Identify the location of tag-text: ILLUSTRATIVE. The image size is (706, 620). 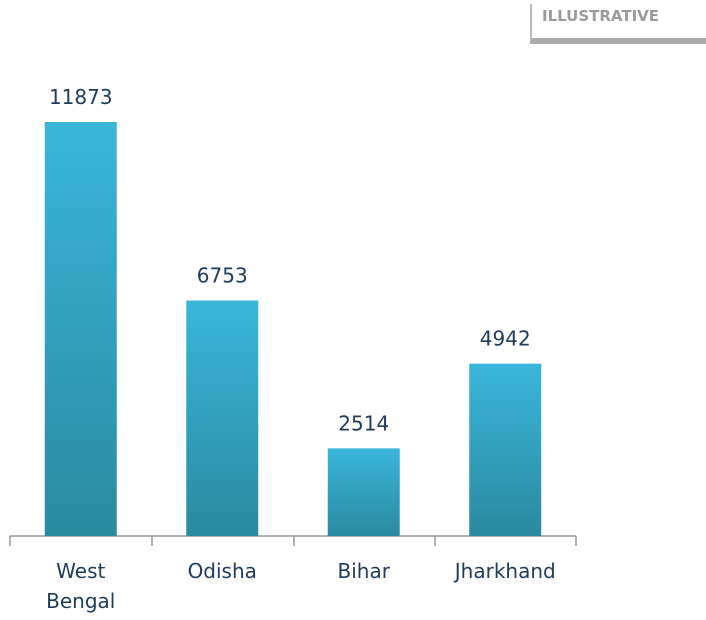
(601, 16).